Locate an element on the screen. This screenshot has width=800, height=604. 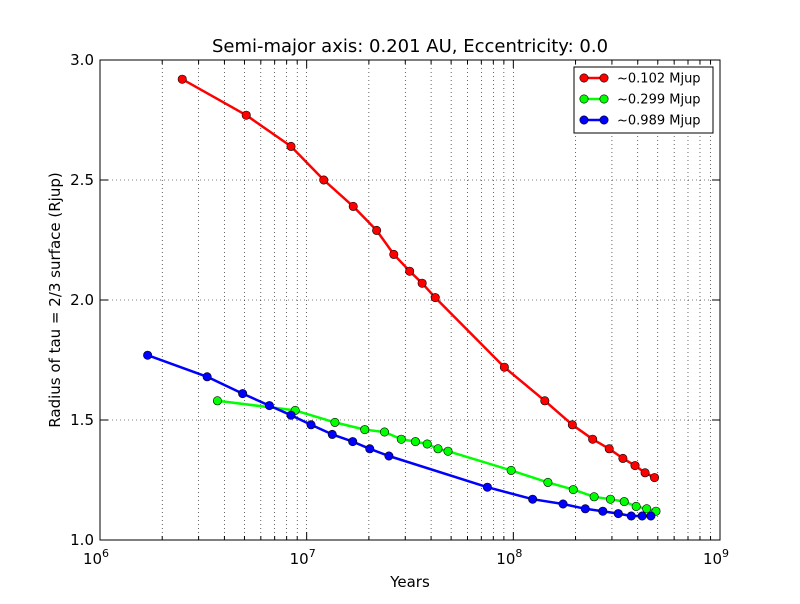
y-tick-label: 3.0 is located at coordinates (82, 60).